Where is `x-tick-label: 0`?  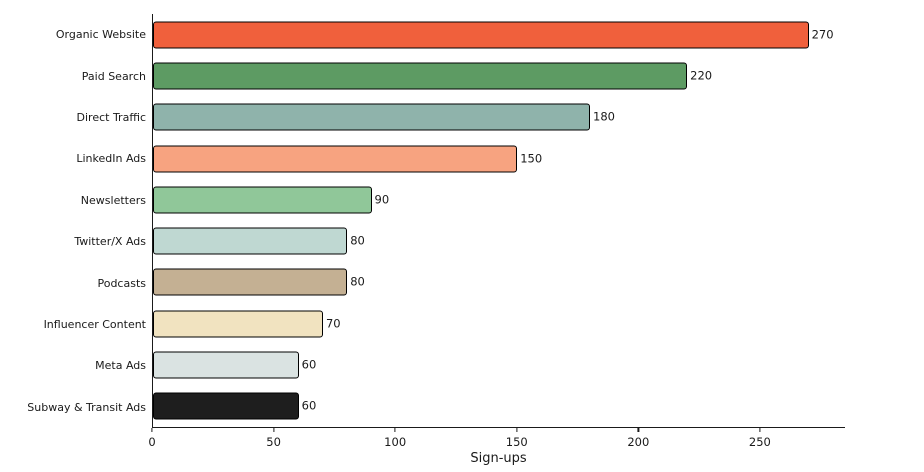 x-tick-label: 0 is located at coordinates (152, 442).